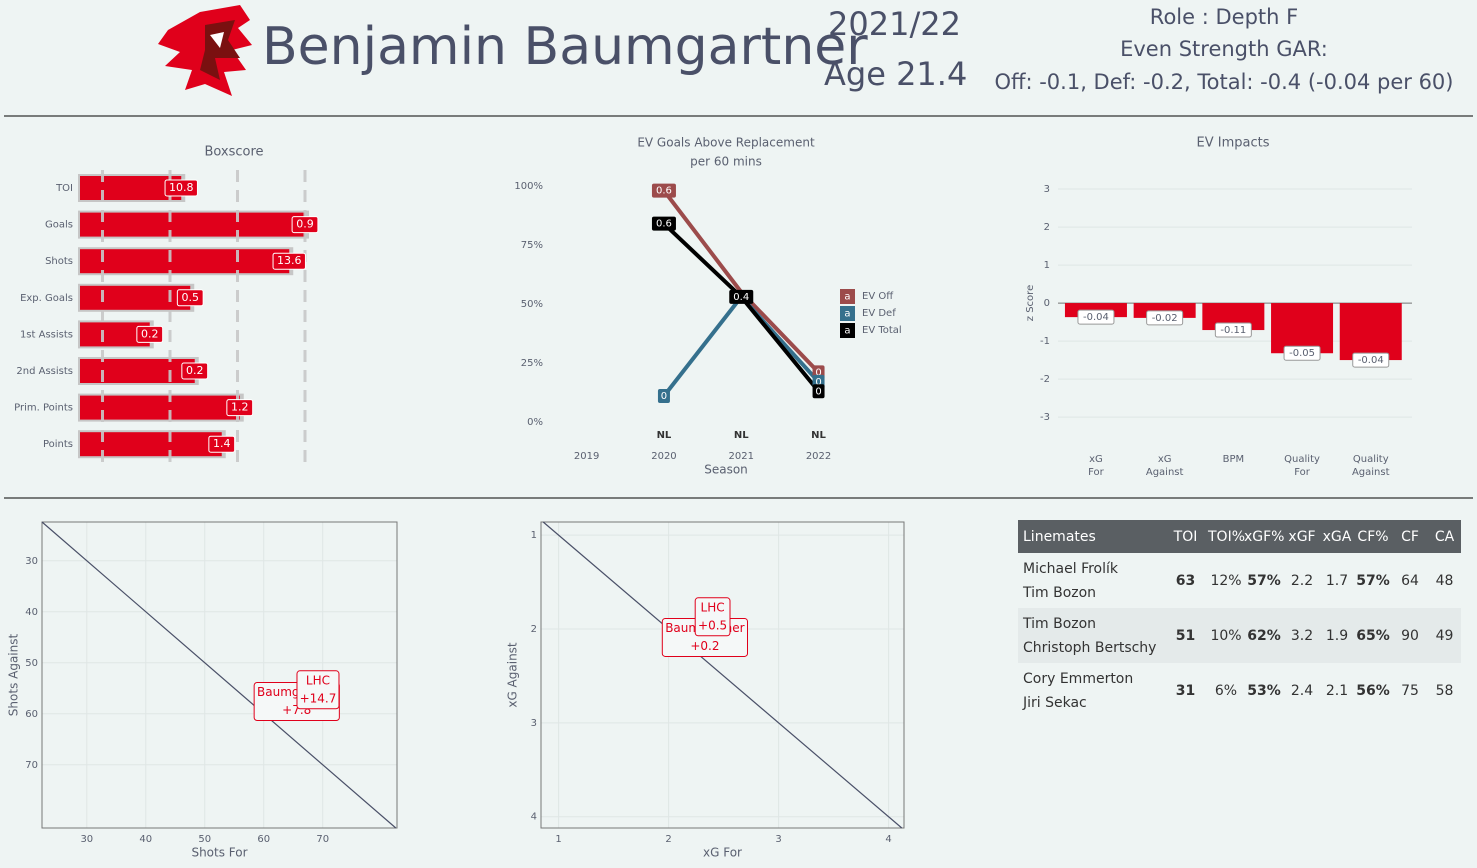  Describe the element at coordinates (1337, 580) in the screenshot. I see `stat-cell: 1.7` at that location.